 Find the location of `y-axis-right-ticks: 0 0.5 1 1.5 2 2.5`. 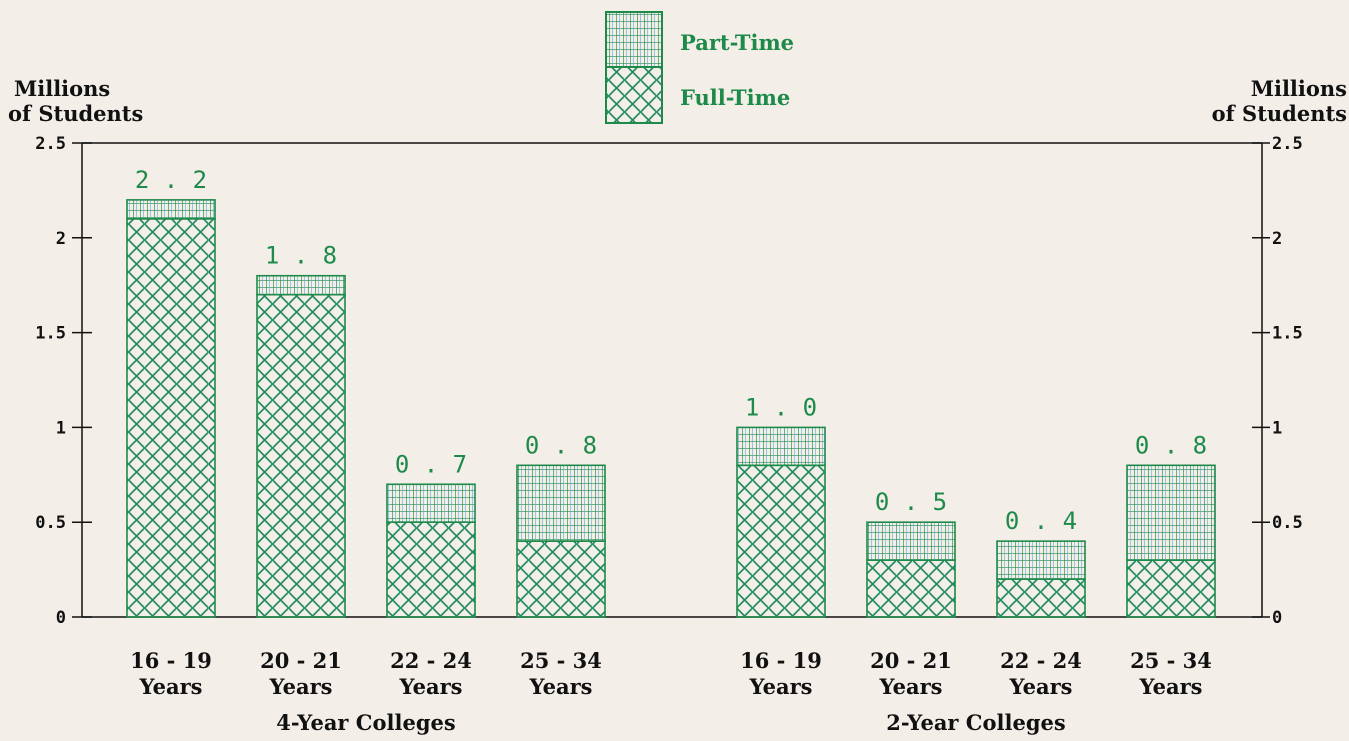

y-axis-right-ticks: 0 0.5 1 1.5 2 2.5 is located at coordinates (1277, 381).